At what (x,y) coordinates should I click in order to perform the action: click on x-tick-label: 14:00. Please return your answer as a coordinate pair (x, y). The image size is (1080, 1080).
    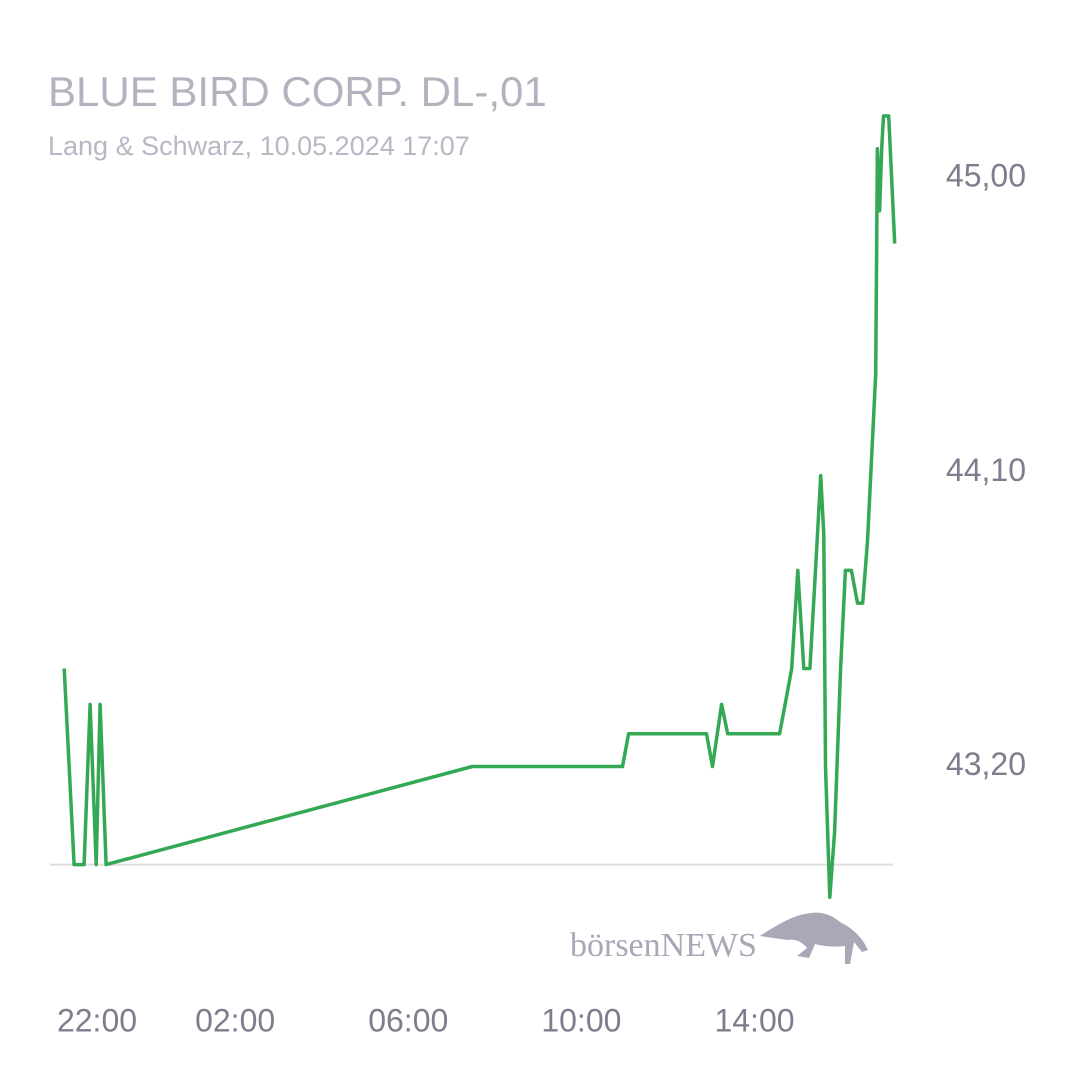
    Looking at the image, I should click on (754, 1020).